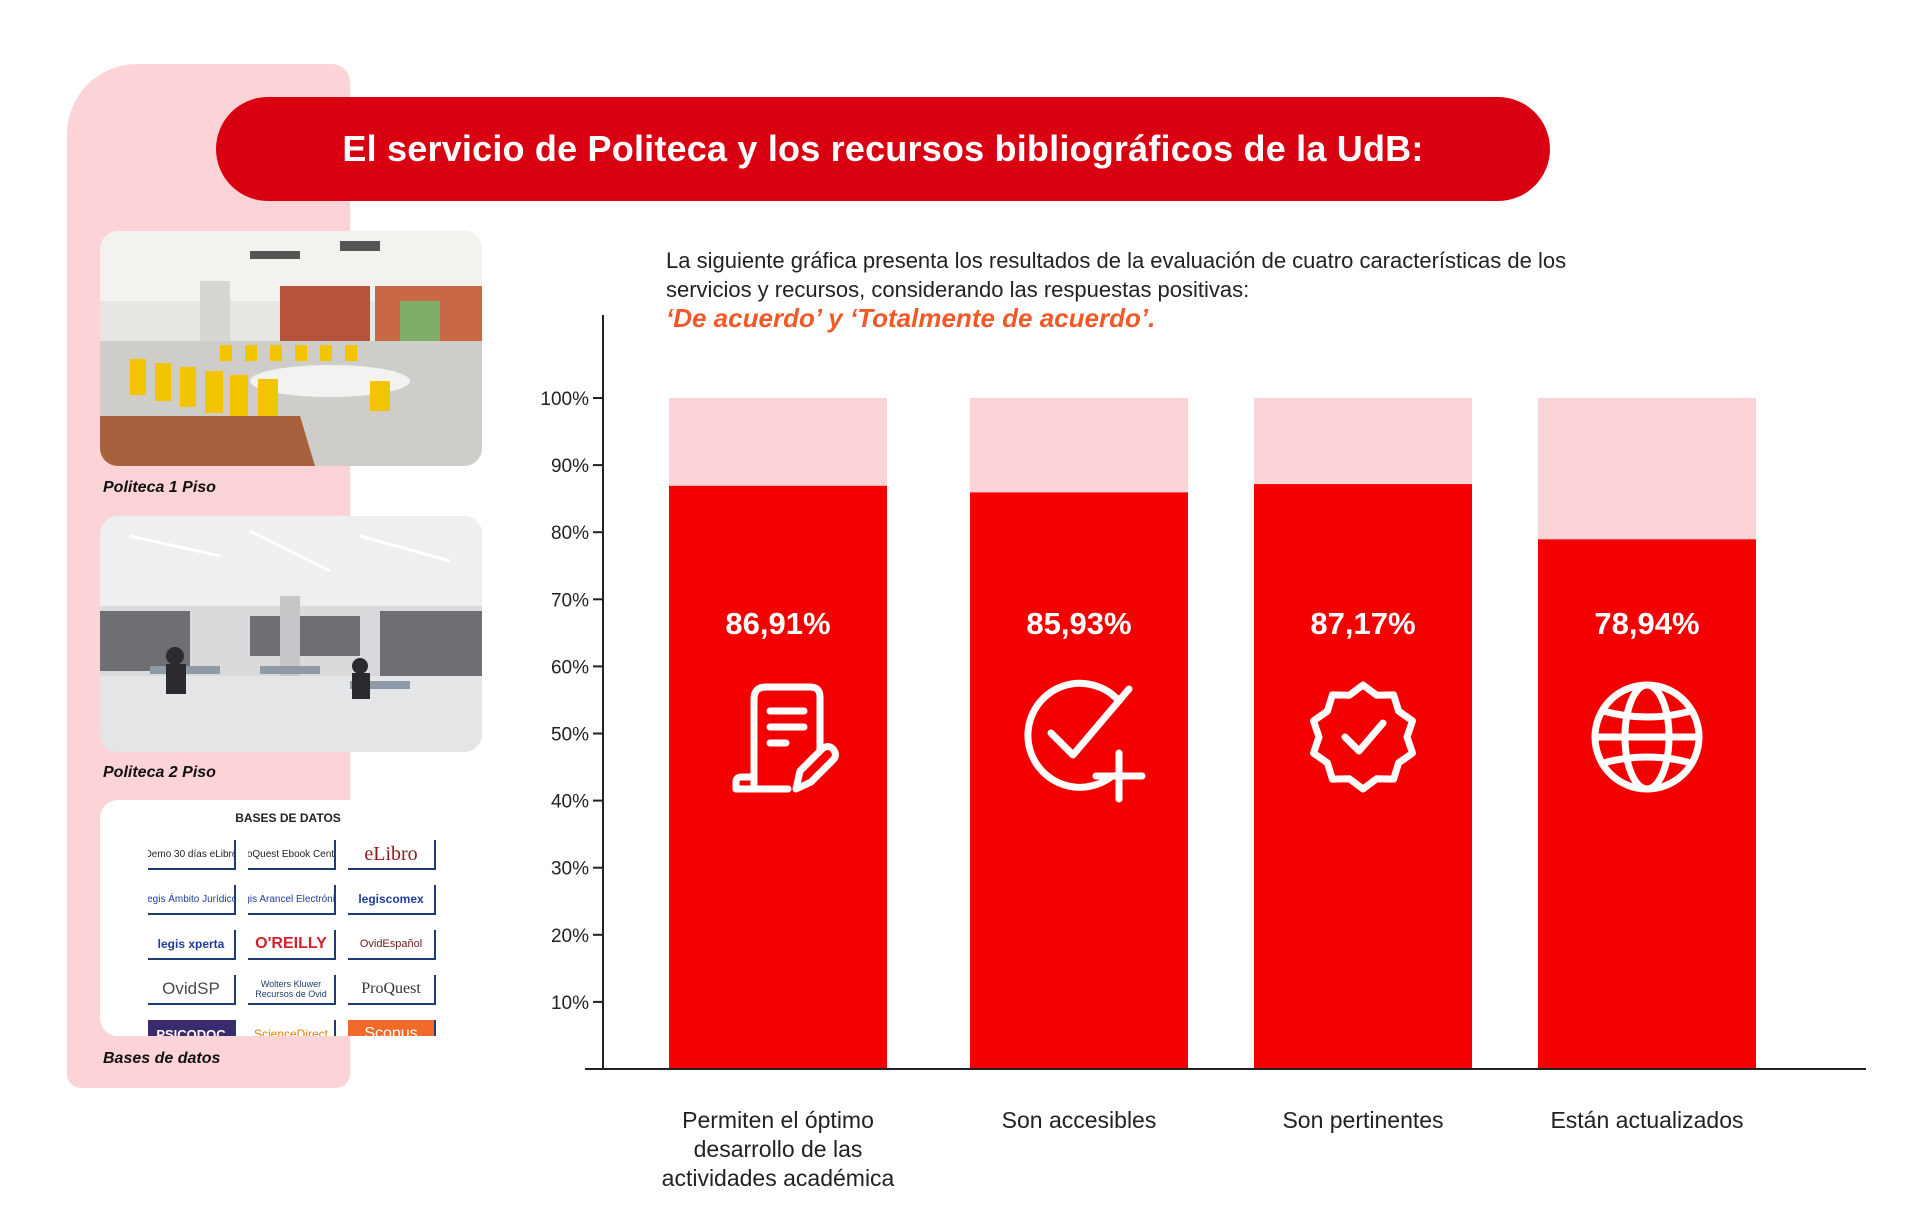 This screenshot has height=1223, width=1907. Describe the element at coordinates (392, 900) in the screenshot. I see `db-logo-legiscomex: legiscomex` at that location.